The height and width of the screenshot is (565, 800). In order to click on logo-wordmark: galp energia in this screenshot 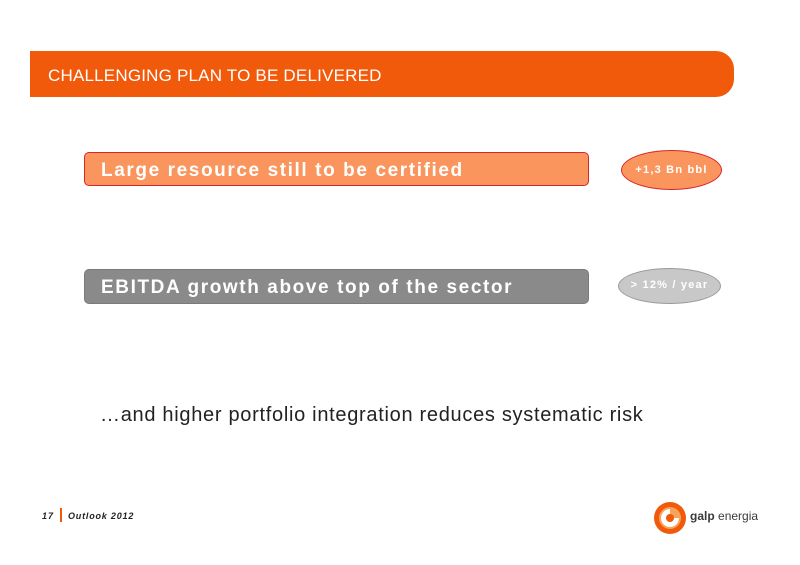, I will do `click(724, 516)`.